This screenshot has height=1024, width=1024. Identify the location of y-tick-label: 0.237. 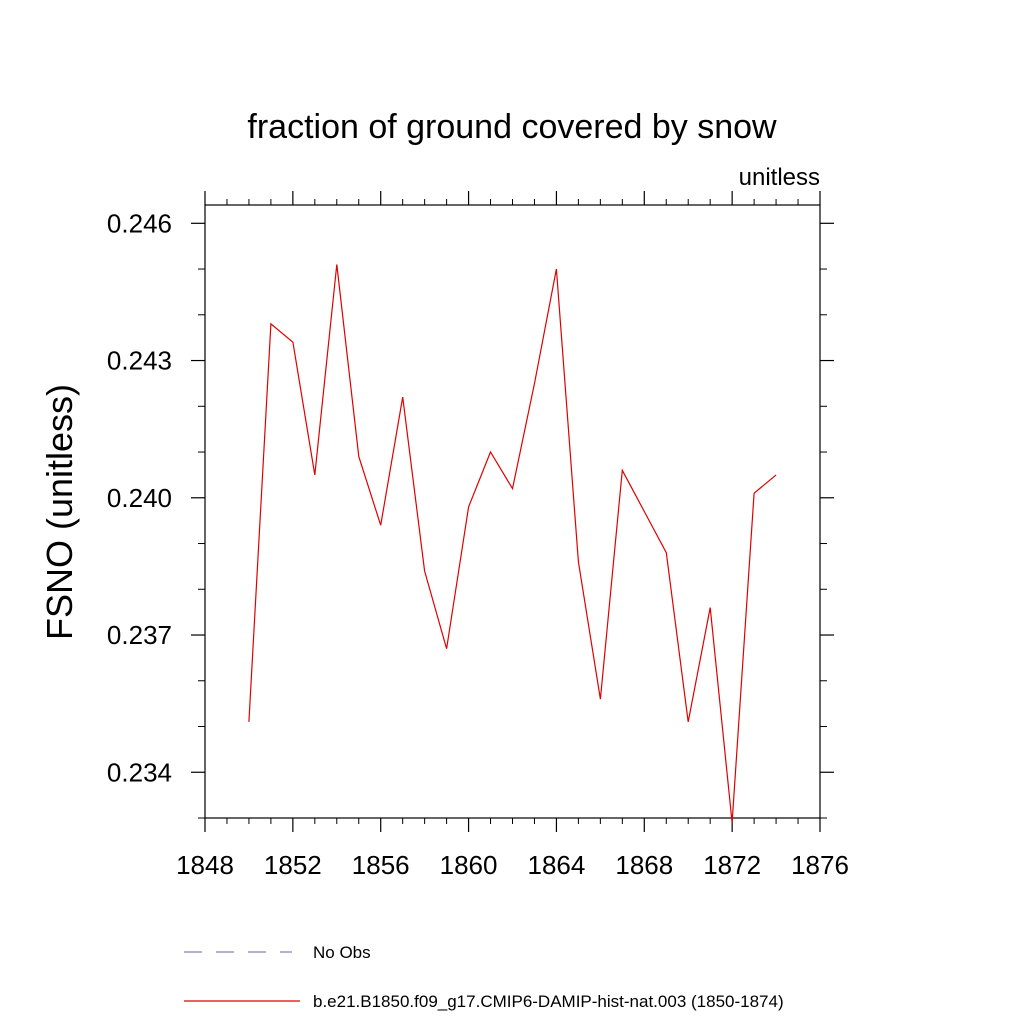
(139, 635).